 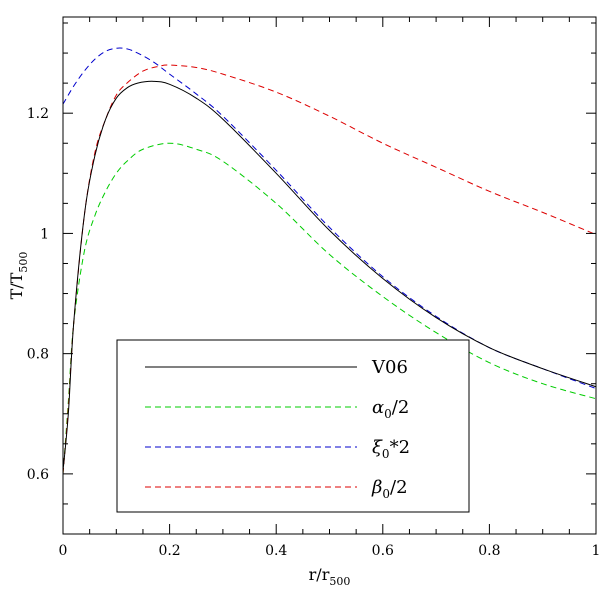 What do you see at coordinates (169, 551) in the screenshot?
I see `x-tick-label: 0.2` at bounding box center [169, 551].